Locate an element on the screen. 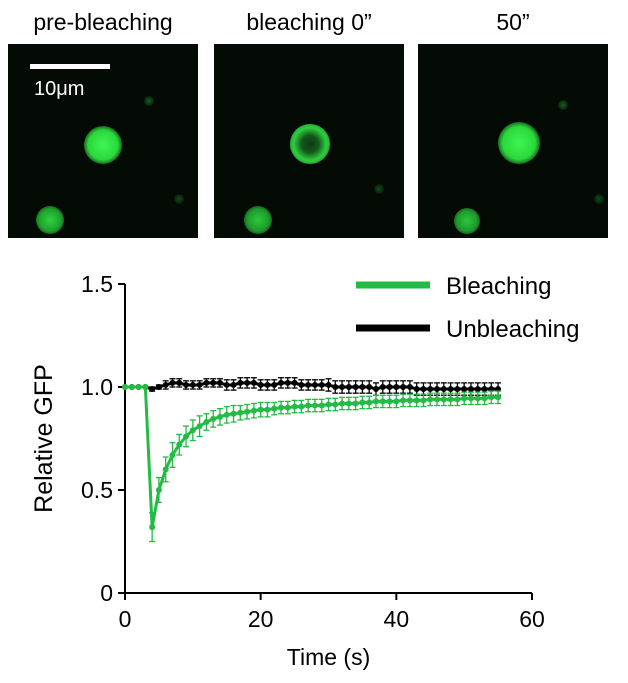  y-tick-label: 0.5 is located at coordinates (97, 490).